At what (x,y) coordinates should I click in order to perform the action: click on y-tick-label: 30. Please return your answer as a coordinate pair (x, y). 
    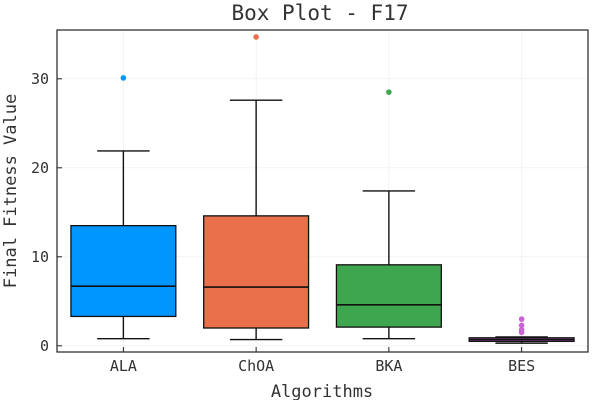
    Looking at the image, I should click on (40, 79).